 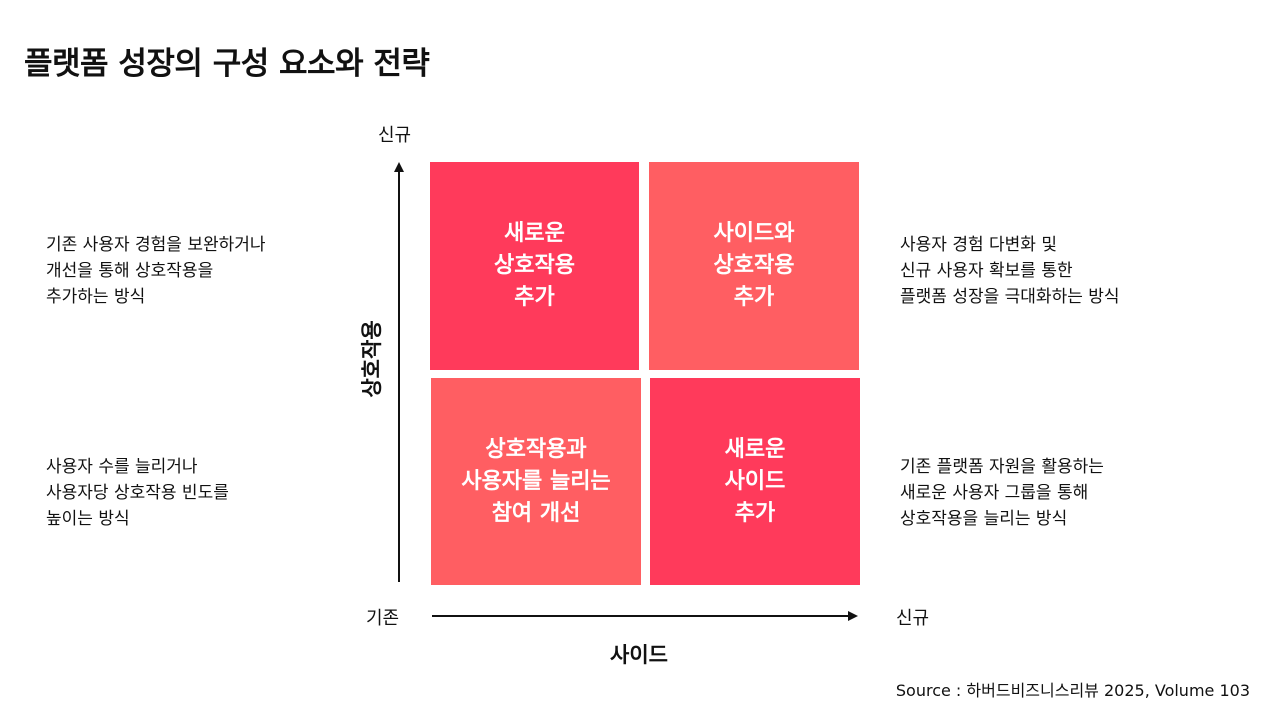 What do you see at coordinates (399, 167) in the screenshot?
I see `y-axis-arrow-icon` at bounding box center [399, 167].